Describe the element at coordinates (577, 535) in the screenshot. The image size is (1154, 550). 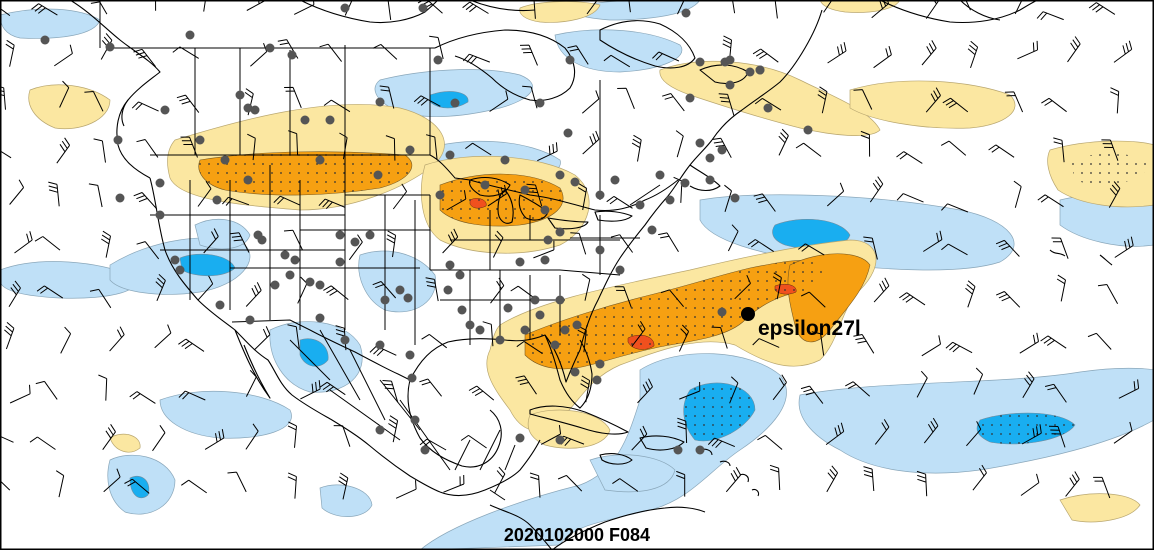
I see `model-run-label: 2020102000 F084` at that location.